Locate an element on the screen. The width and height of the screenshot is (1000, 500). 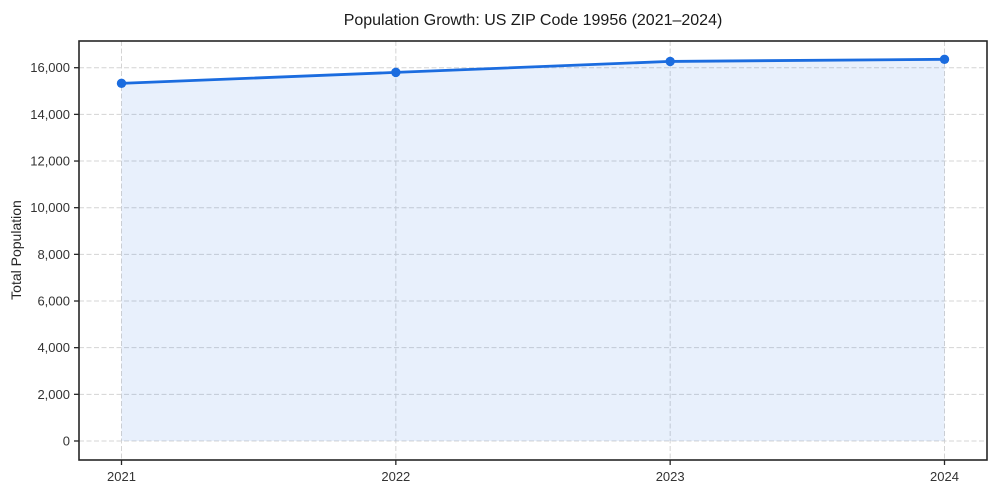
series-line-layer is located at coordinates (533, 71).